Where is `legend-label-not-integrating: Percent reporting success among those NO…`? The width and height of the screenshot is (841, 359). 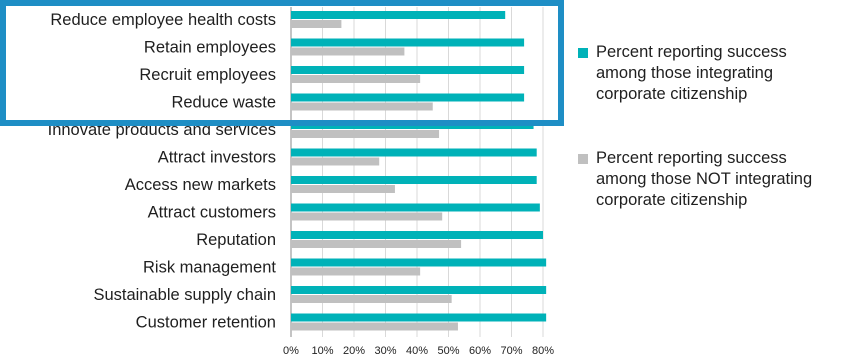 legend-label-not-integrating: Percent reporting success among those NO… is located at coordinates (704, 179).